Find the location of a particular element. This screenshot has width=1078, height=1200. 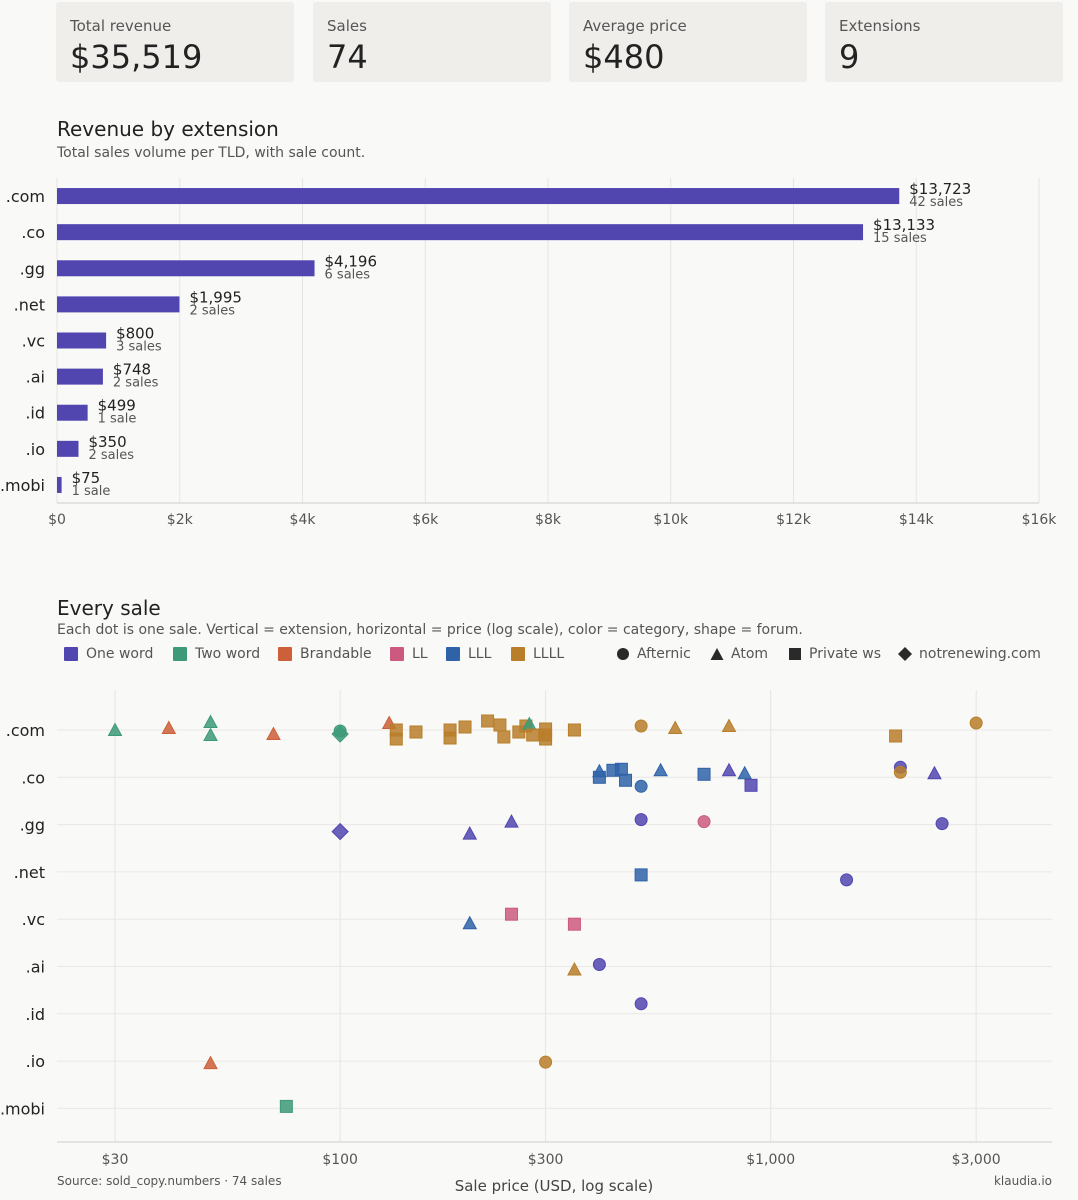

bar-value-label: $13,723 is located at coordinates (940, 189).